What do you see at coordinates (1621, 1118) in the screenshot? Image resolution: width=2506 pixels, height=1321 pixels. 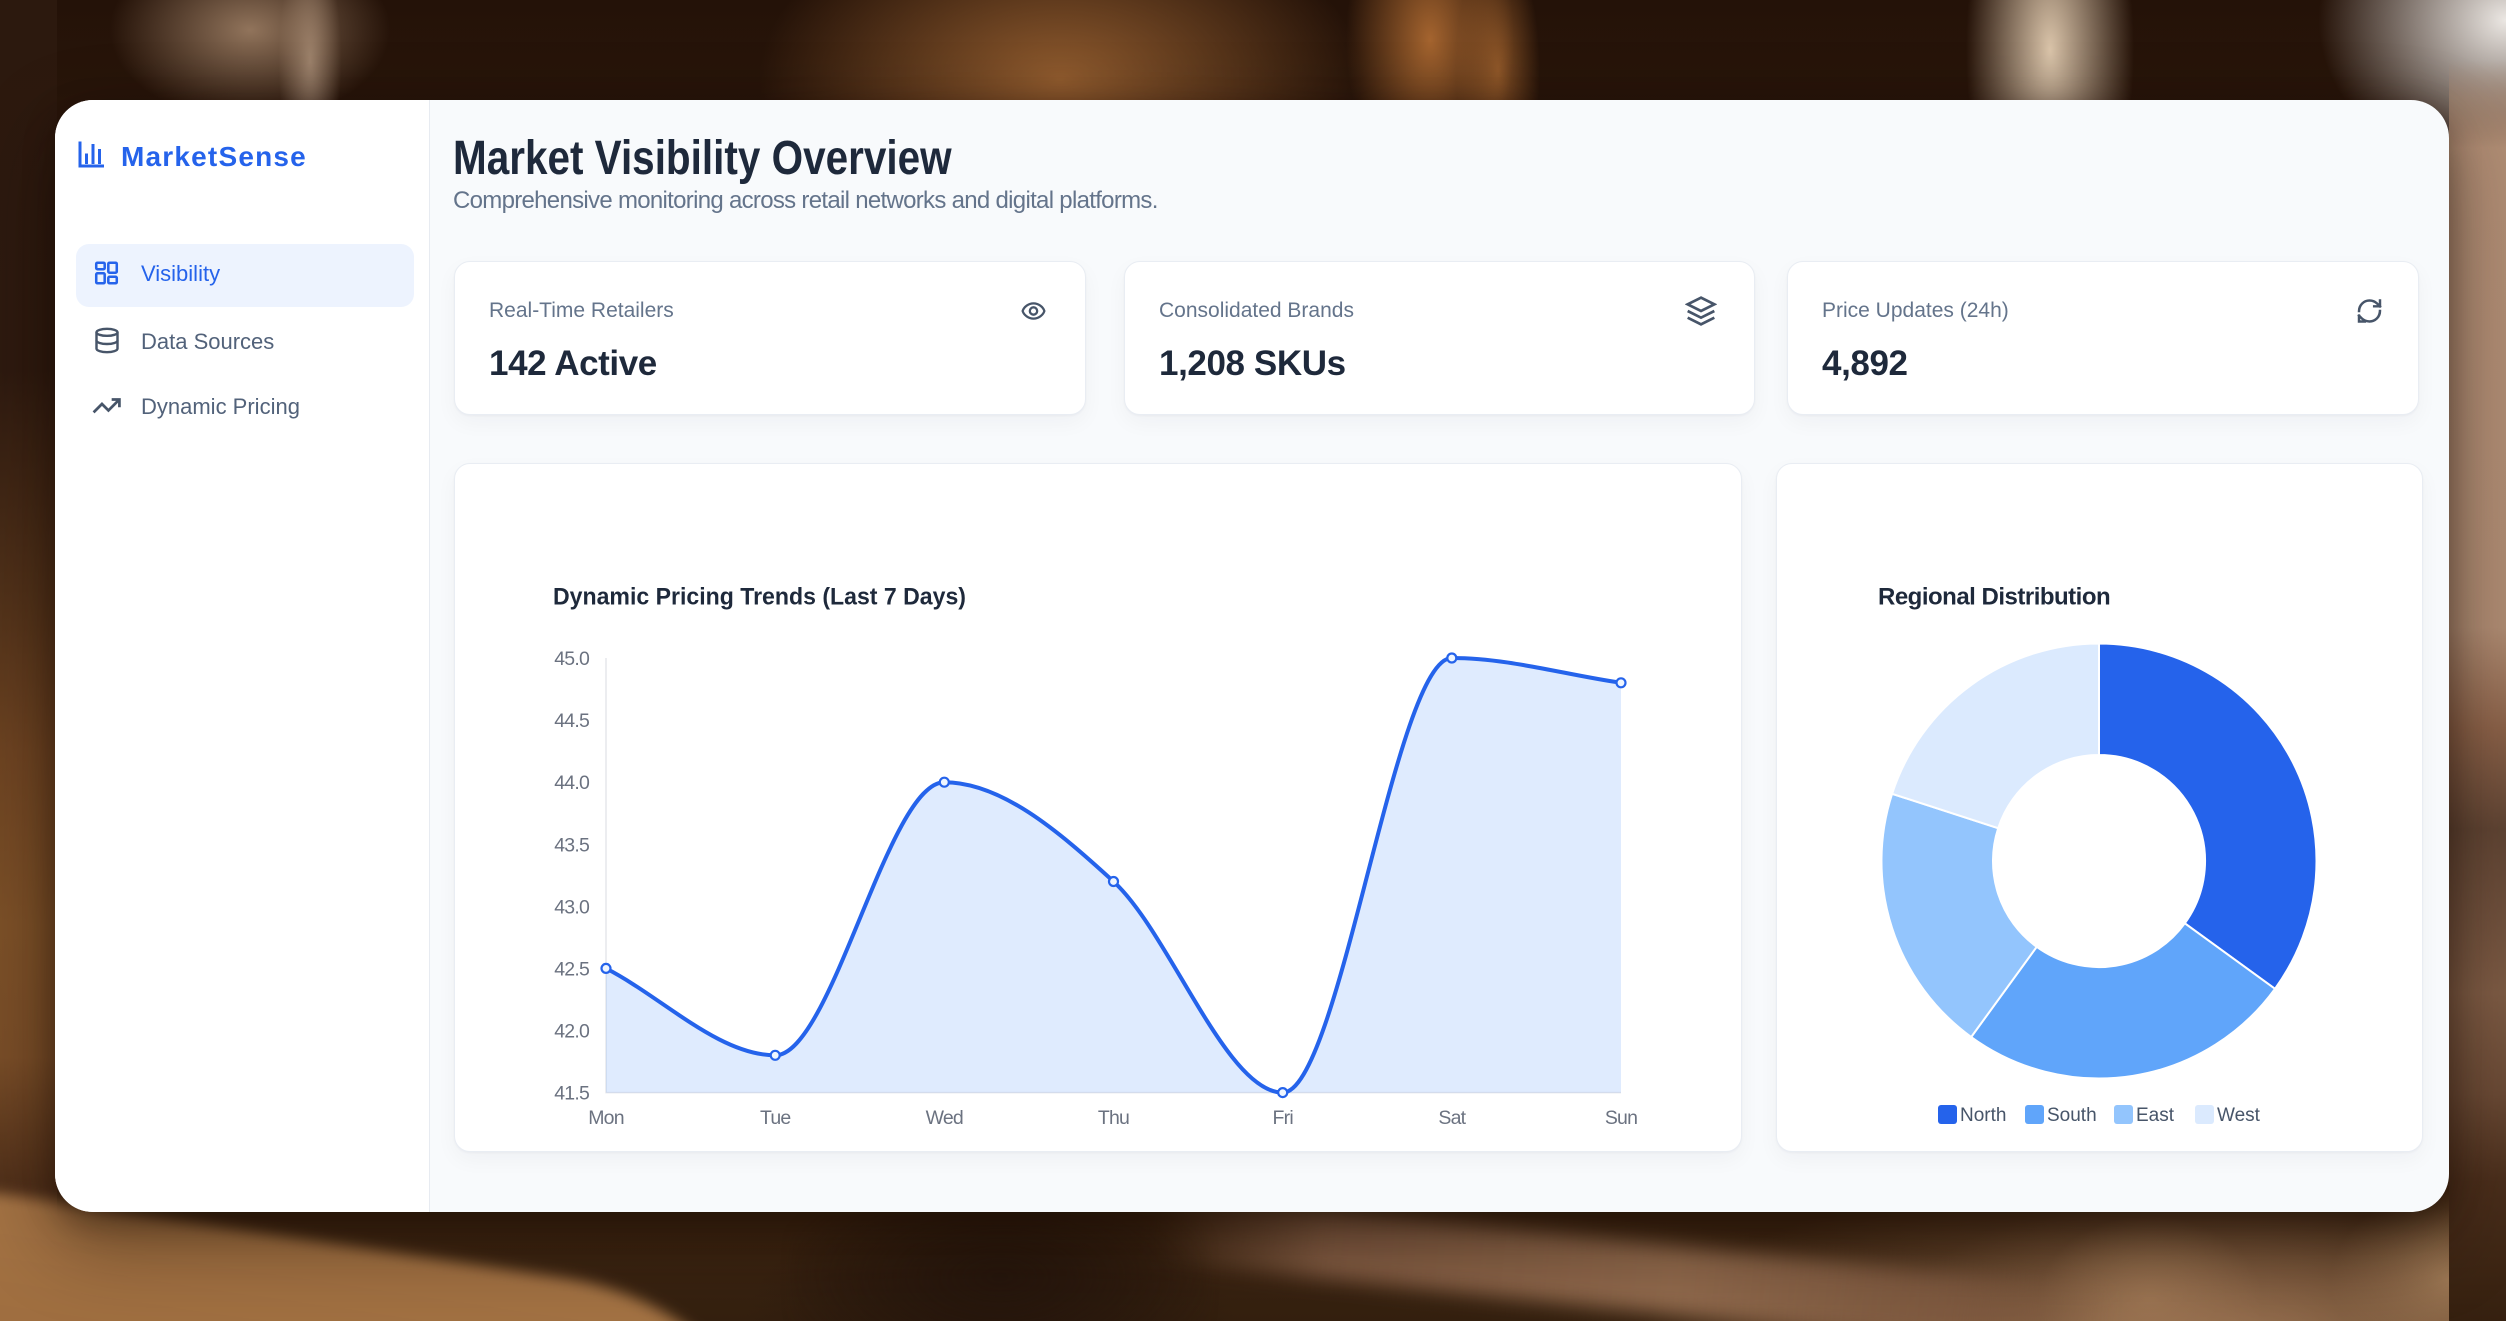 I see `svg-text: Sun` at bounding box center [1621, 1118].